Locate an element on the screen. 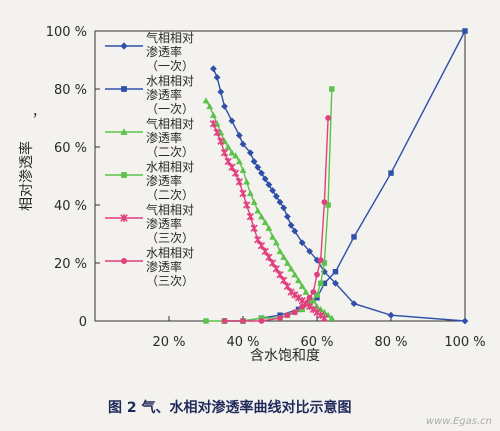 This screenshot has width=500, height=431. y-tick-label: 20 % is located at coordinates (70, 264).